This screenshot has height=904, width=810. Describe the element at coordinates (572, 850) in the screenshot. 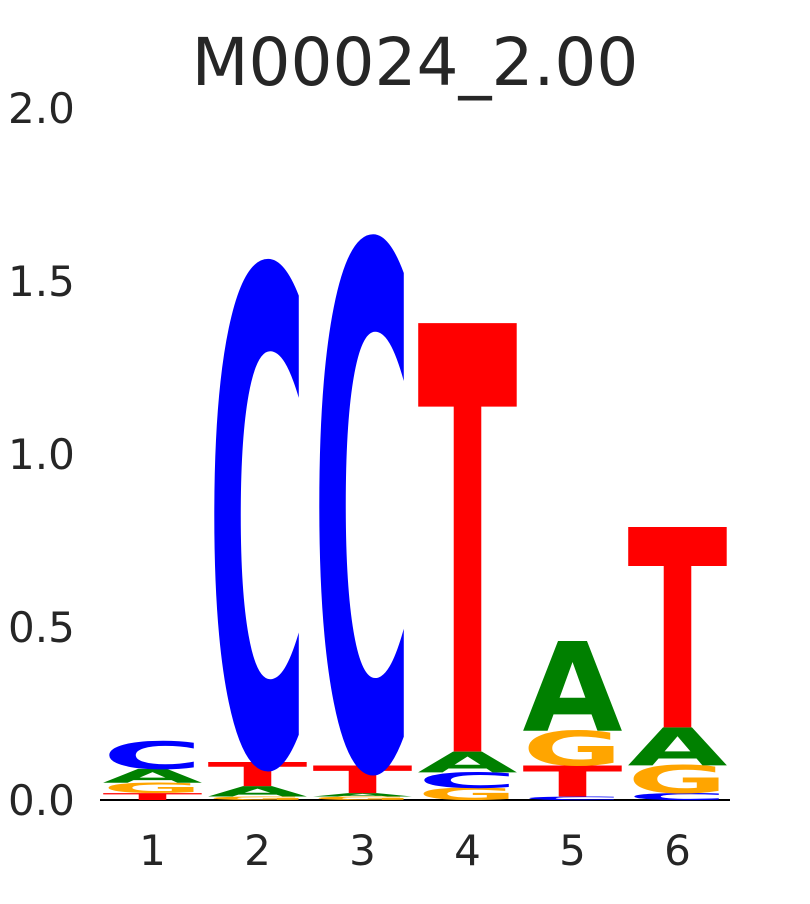

I see `x-tick-label: 5` at that location.